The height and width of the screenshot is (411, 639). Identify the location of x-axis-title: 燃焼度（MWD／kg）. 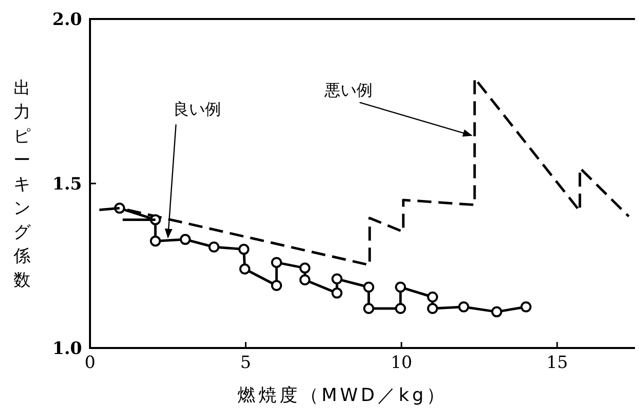
(342, 395).